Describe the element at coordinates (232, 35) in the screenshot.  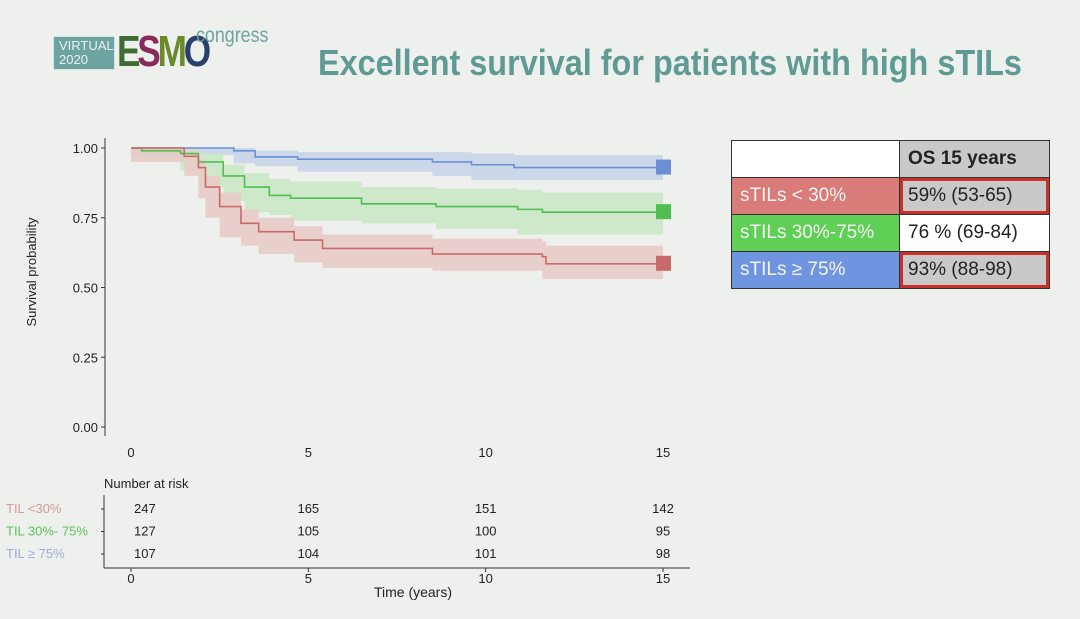
I see `logo-congress: congress` at that location.